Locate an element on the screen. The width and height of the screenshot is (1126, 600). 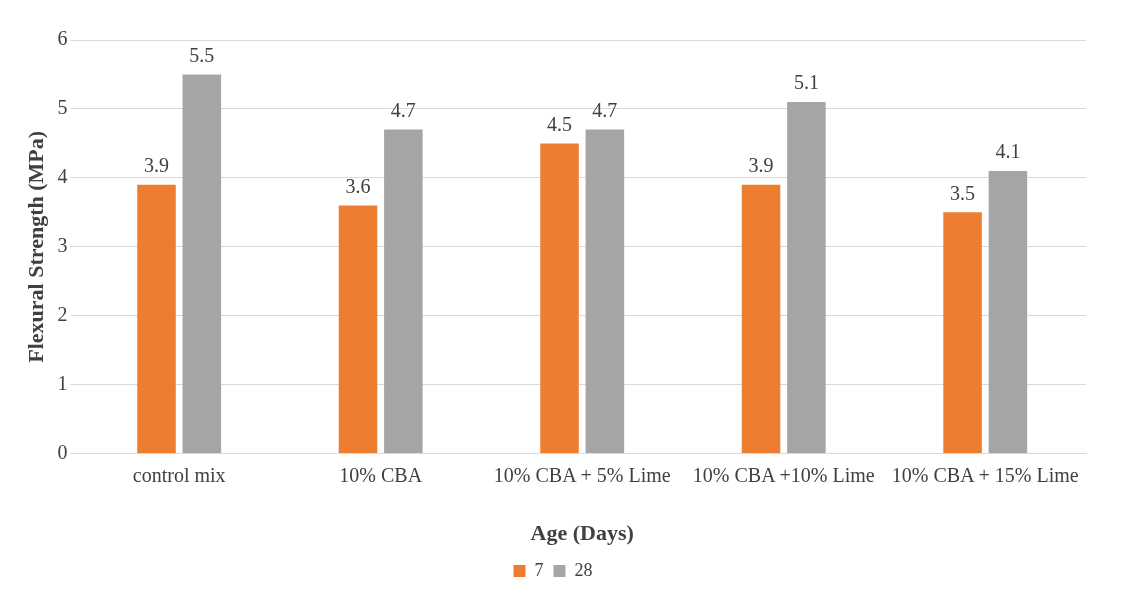
y-axis-title: Flexural Strength (MPa) is located at coordinates (35, 246).